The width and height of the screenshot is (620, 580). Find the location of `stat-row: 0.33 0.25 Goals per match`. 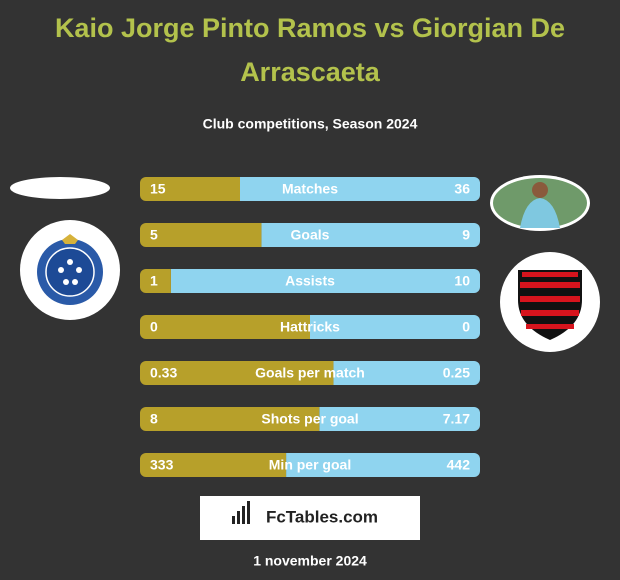

stat-row: 0.33 0.25 Goals per match is located at coordinates (310, 373).